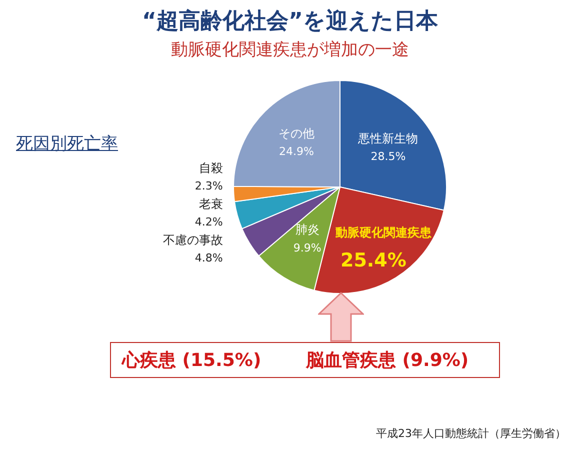 The image size is (580, 453). What do you see at coordinates (67, 144) in the screenshot?
I see `text: 死因別死亡率` at bounding box center [67, 144].